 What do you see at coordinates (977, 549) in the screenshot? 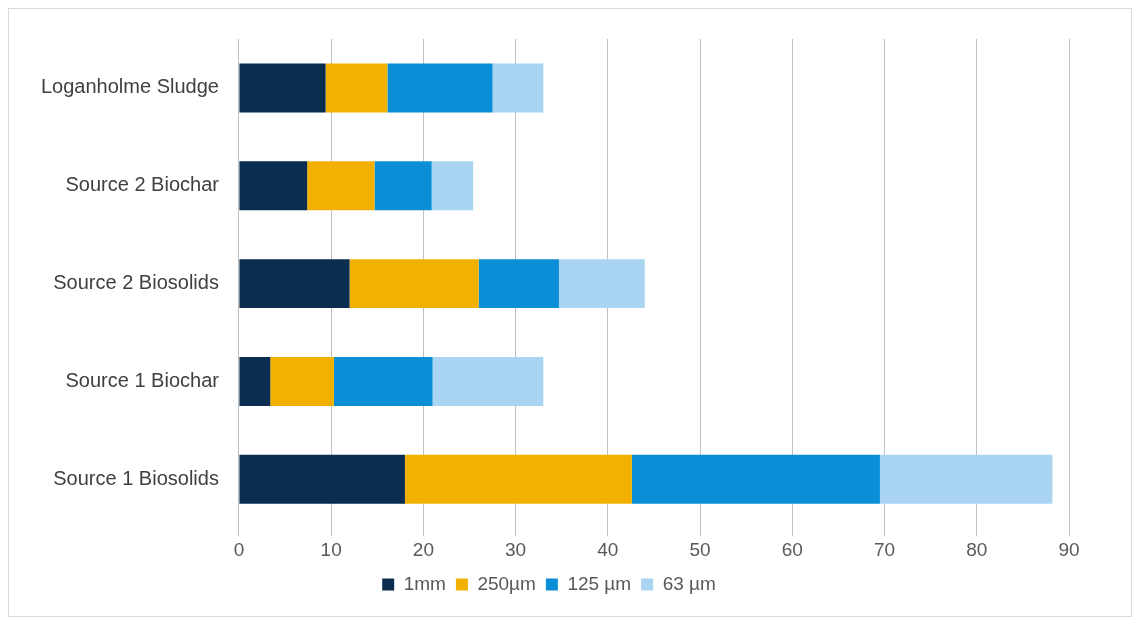
I see `x-tick-label: 80` at bounding box center [977, 549].